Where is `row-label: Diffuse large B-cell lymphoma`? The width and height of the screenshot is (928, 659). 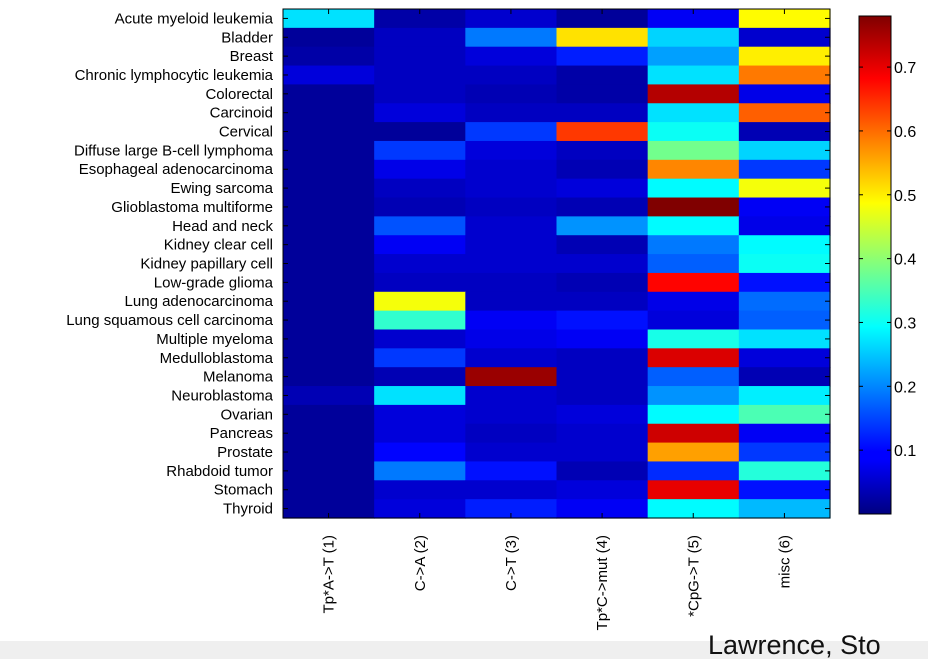 row-label: Diffuse large B-cell lymphoma is located at coordinates (174, 150).